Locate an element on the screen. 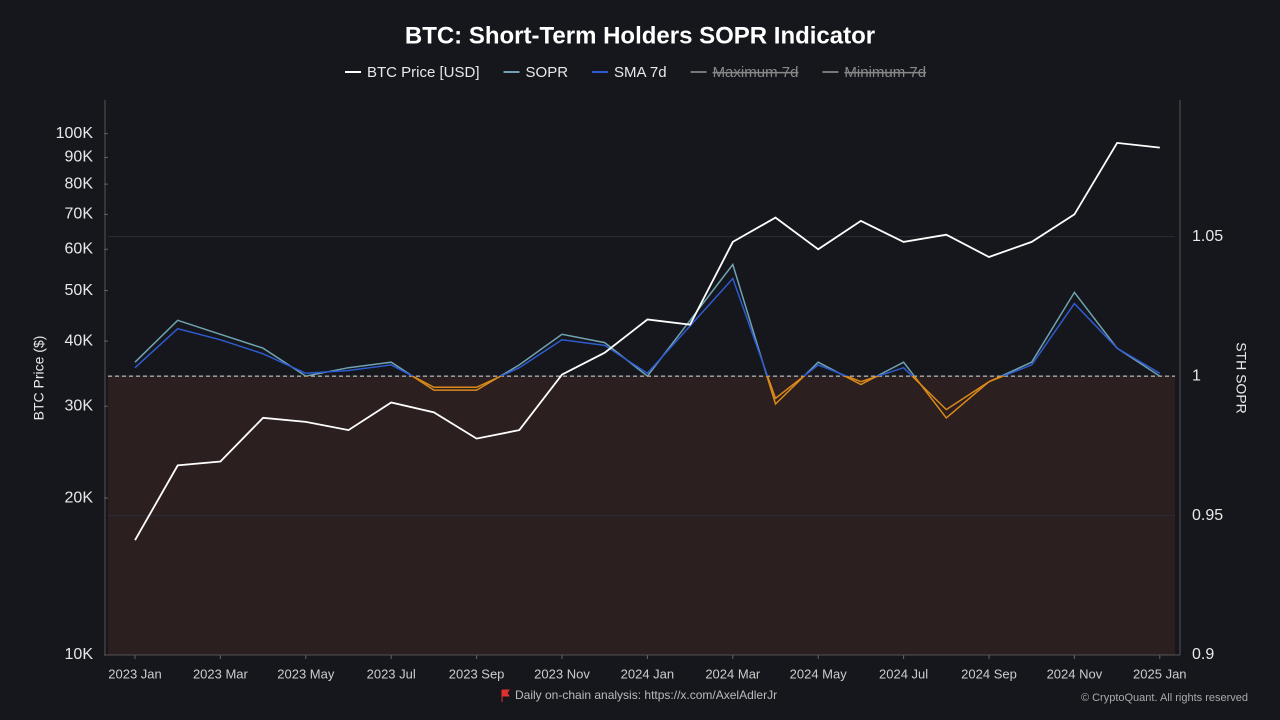  x-tick-label: 2024 Mar is located at coordinates (733, 673).